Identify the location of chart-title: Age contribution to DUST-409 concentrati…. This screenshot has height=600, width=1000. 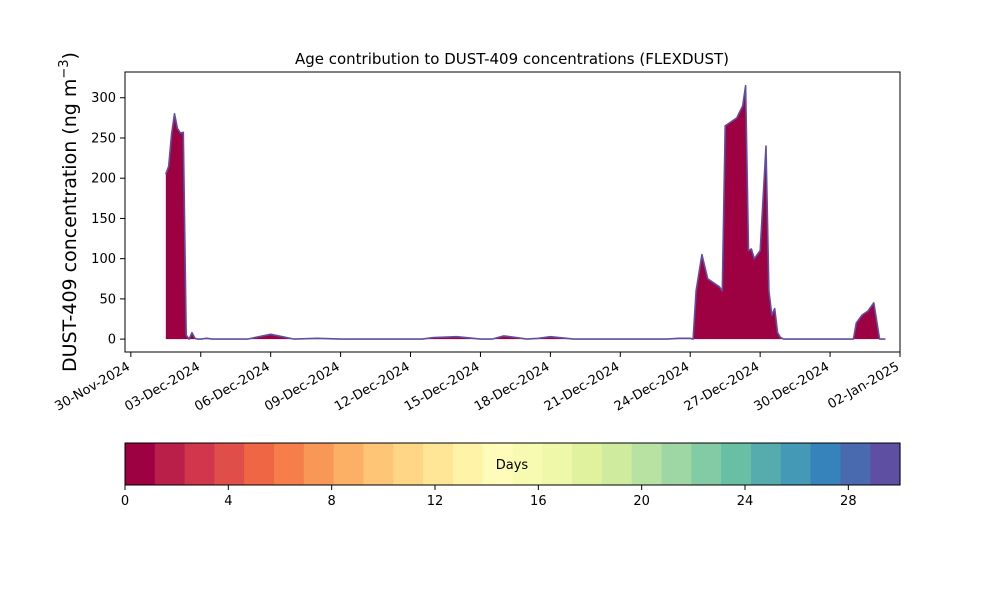
(512, 59).